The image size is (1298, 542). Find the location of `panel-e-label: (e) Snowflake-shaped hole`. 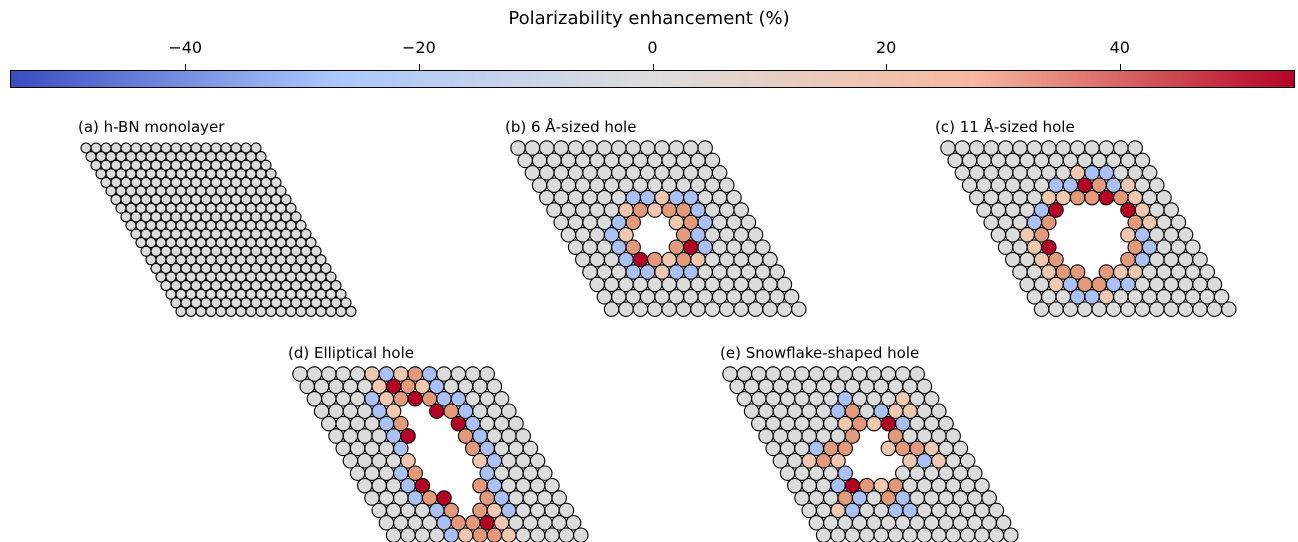

panel-e-label: (e) Snowflake-shaped hole is located at coordinates (820, 353).